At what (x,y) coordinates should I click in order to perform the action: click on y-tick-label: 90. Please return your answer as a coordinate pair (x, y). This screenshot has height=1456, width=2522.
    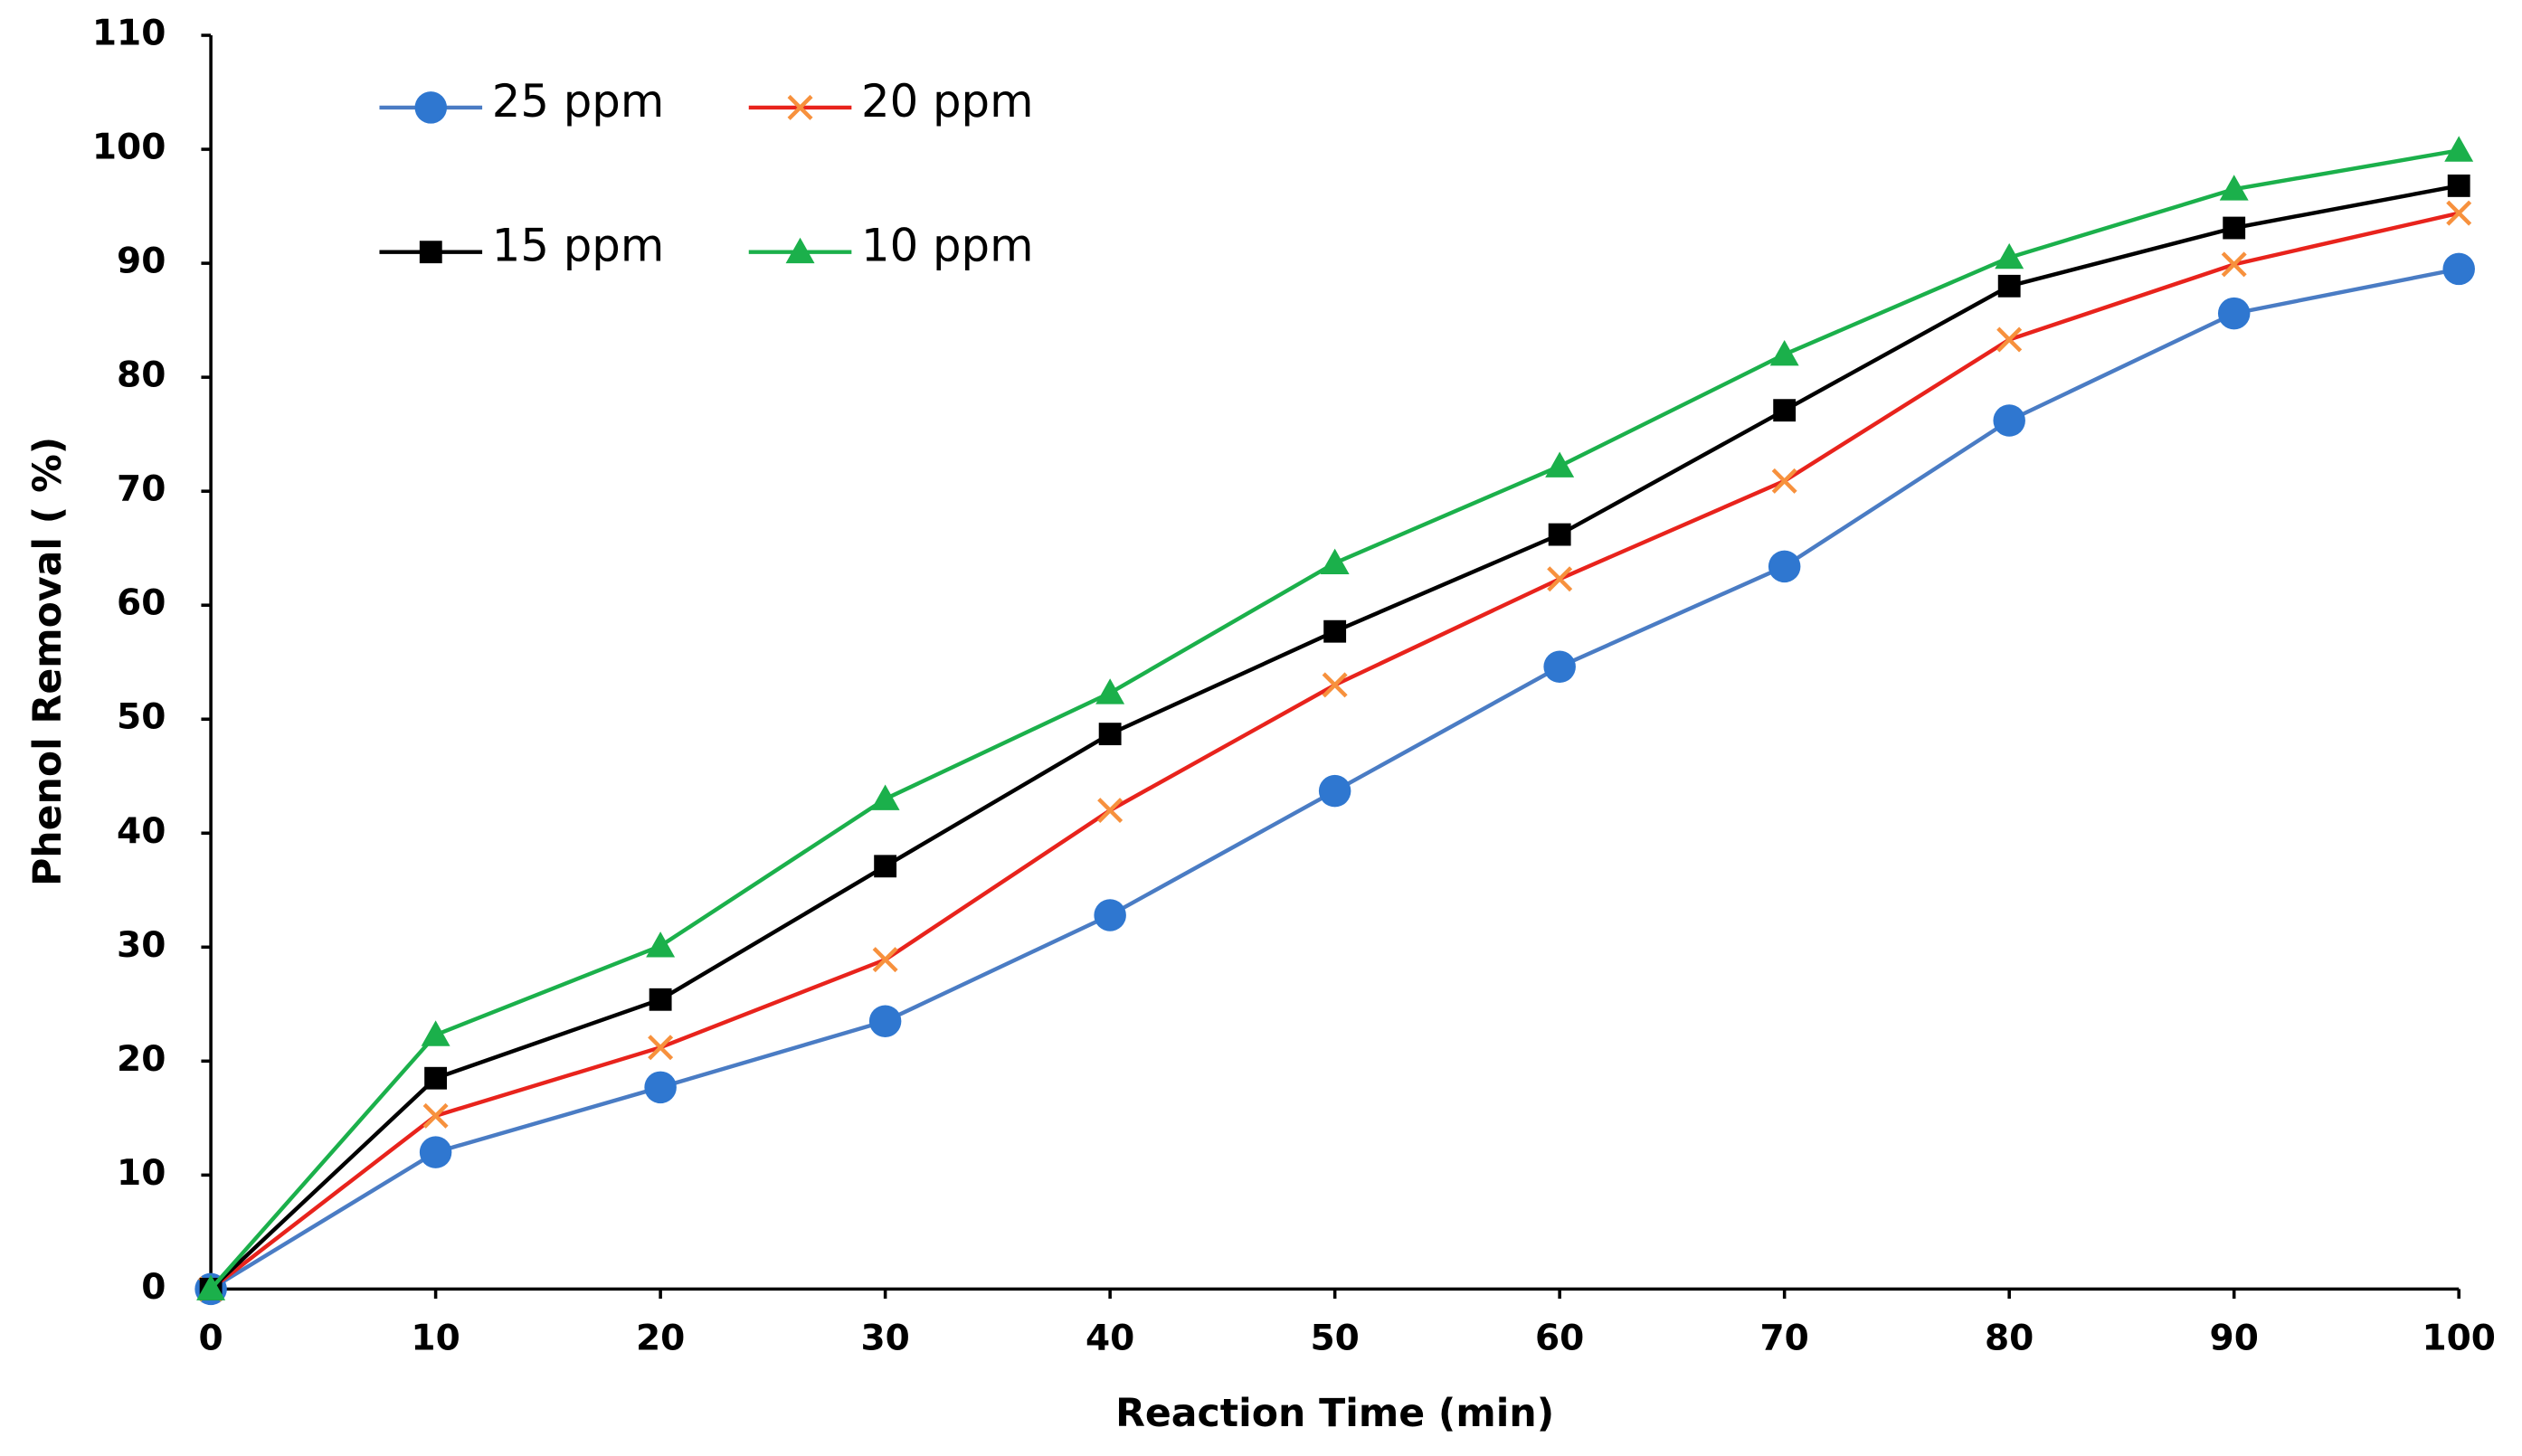
    Looking at the image, I should click on (141, 261).